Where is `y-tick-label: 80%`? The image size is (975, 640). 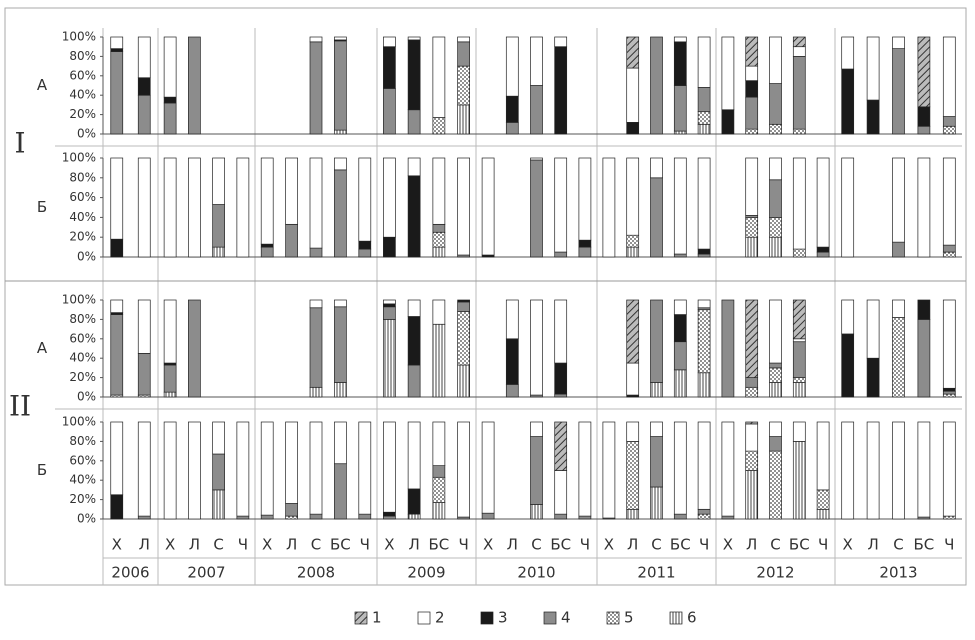
y-tick-label: 80% is located at coordinates (82, 319).